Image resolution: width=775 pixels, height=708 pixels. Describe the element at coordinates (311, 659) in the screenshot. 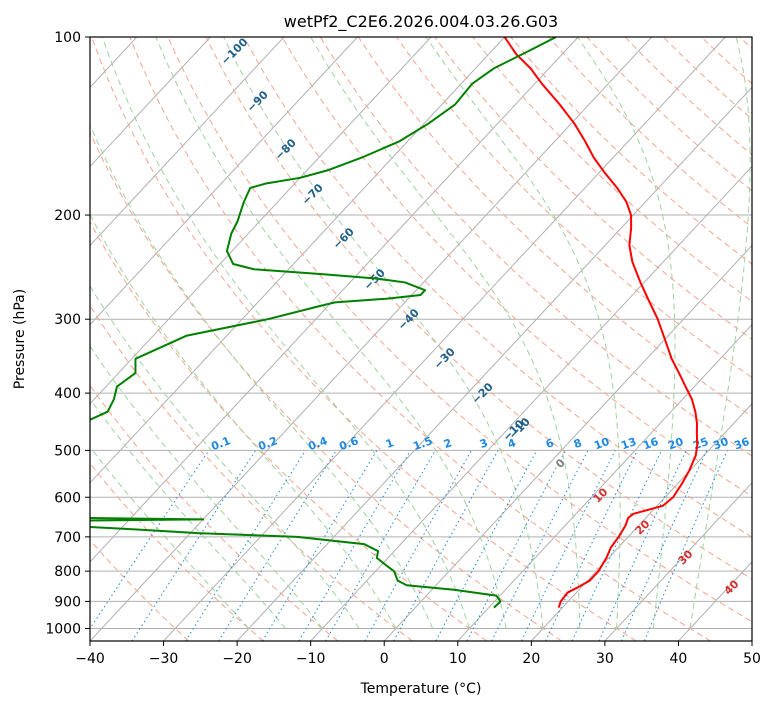

I see `x-tick-label: −10` at that location.